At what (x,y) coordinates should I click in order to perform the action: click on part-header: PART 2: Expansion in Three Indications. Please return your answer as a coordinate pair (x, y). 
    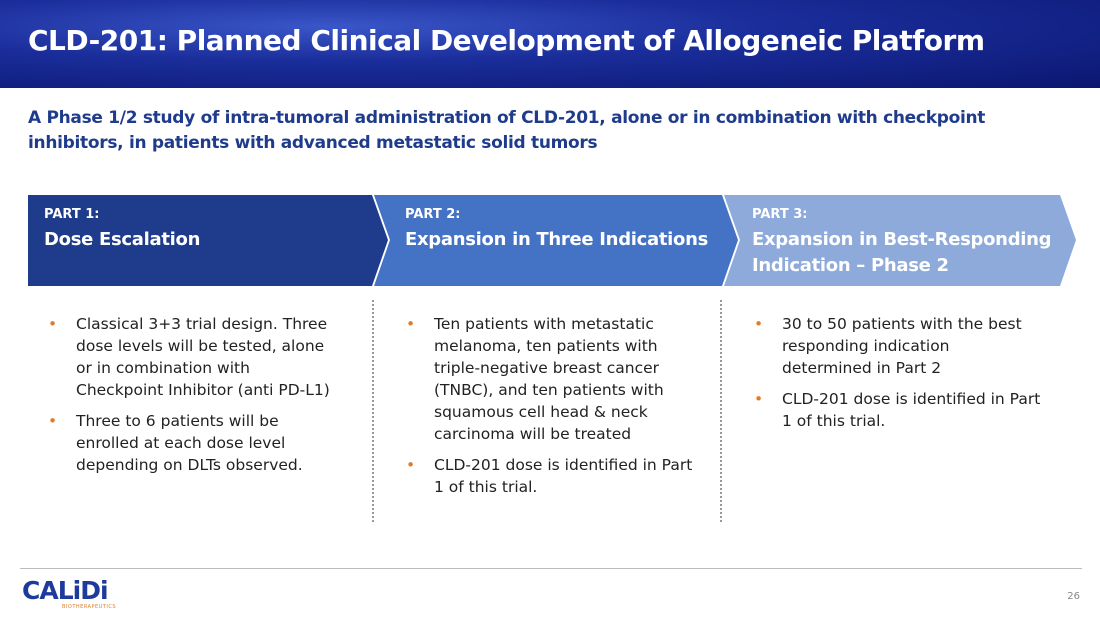
    Looking at the image, I should click on (560, 230).